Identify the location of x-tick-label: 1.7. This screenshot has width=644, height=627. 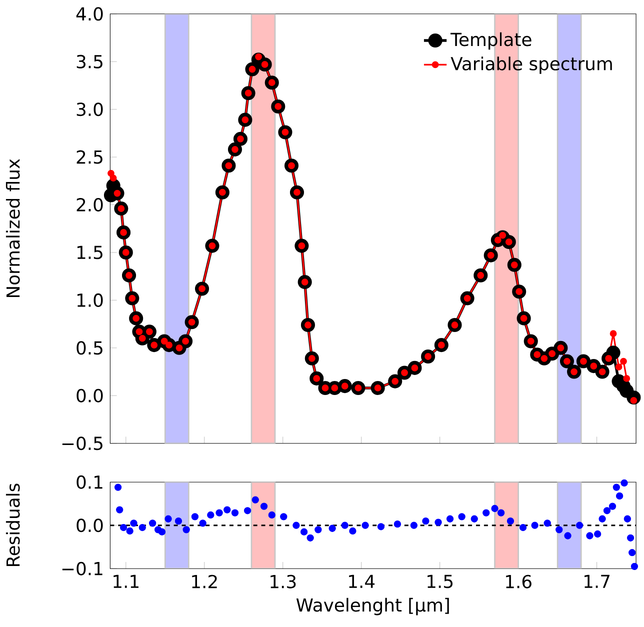
(597, 581).